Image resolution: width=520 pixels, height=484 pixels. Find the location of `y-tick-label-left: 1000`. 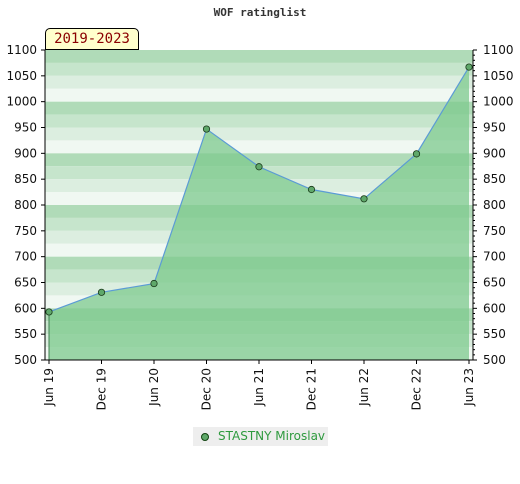

y-tick-label-left: 1000 is located at coordinates (21, 102).